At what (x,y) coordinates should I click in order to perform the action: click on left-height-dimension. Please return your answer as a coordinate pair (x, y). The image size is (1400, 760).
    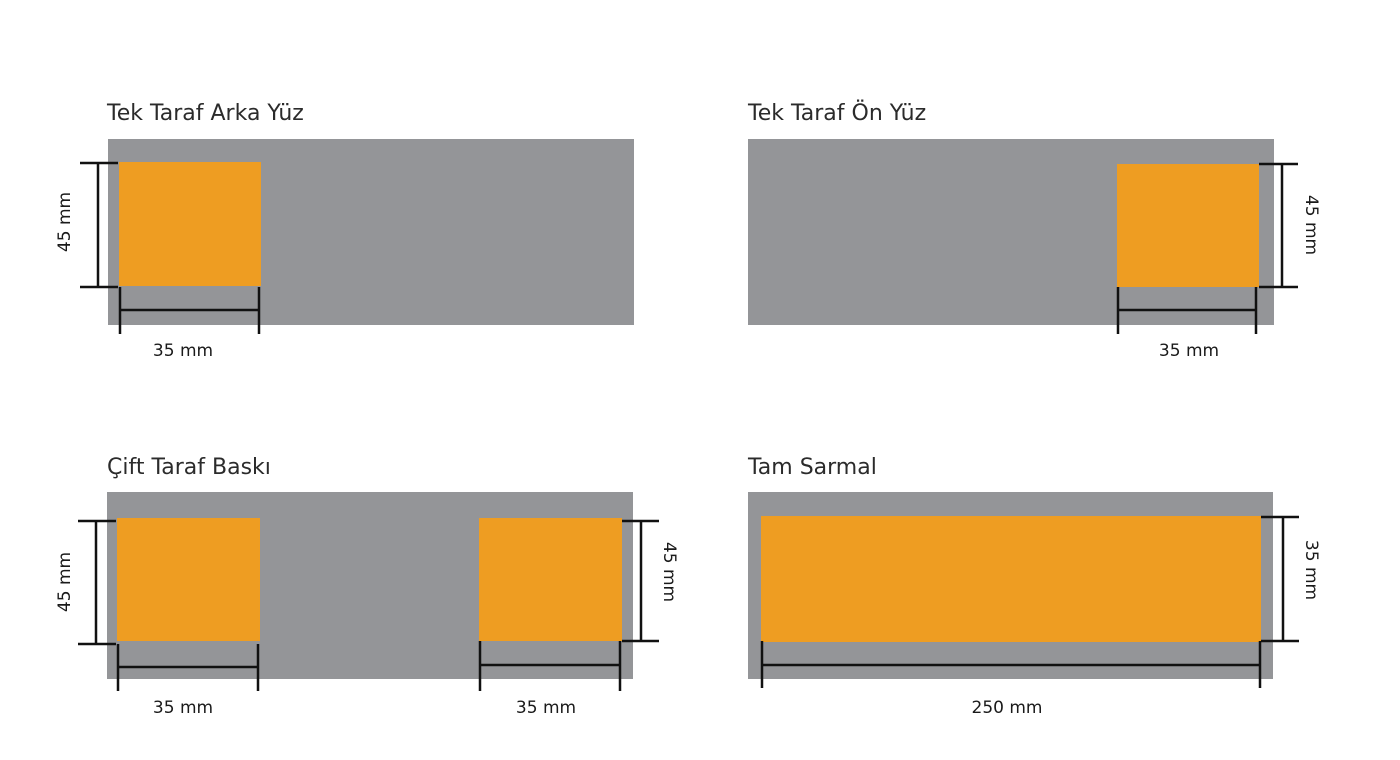
    Looking at the image, I should click on (97, 582).